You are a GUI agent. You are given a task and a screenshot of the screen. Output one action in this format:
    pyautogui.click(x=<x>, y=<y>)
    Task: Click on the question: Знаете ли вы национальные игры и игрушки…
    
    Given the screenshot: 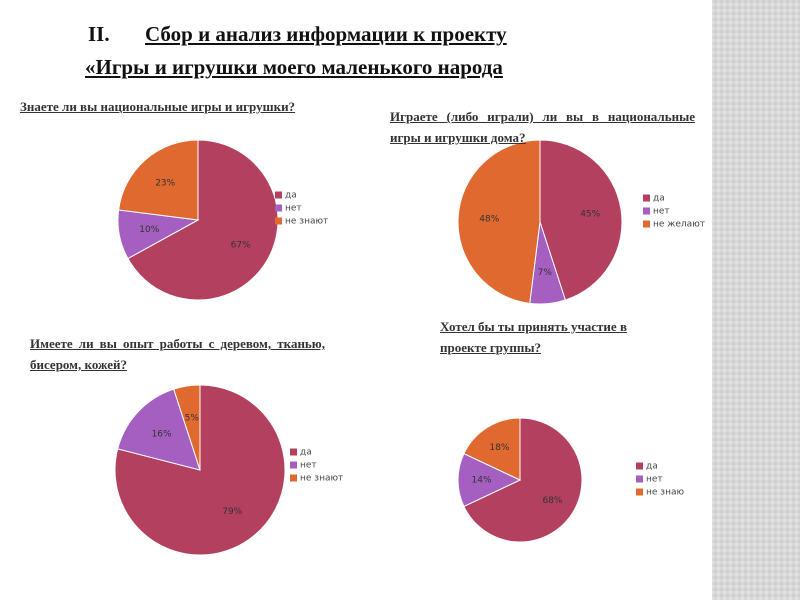 What is the action you would take?
    pyautogui.click(x=158, y=106)
    